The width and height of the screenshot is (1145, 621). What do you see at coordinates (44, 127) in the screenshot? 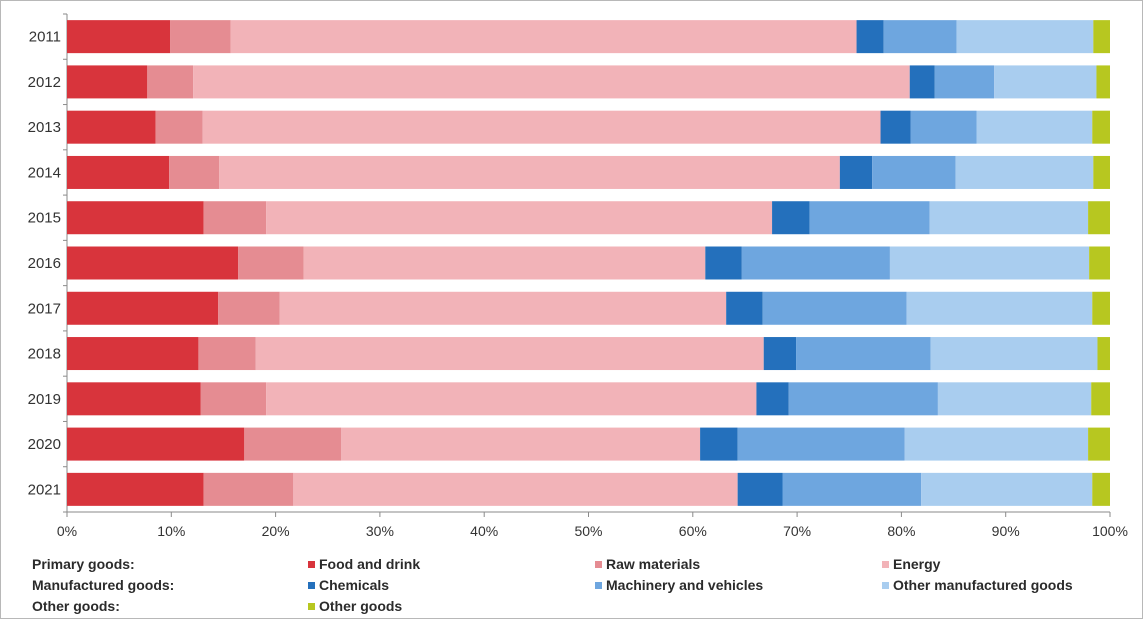
I see `y-tick-label-2013: 2013` at bounding box center [44, 127].